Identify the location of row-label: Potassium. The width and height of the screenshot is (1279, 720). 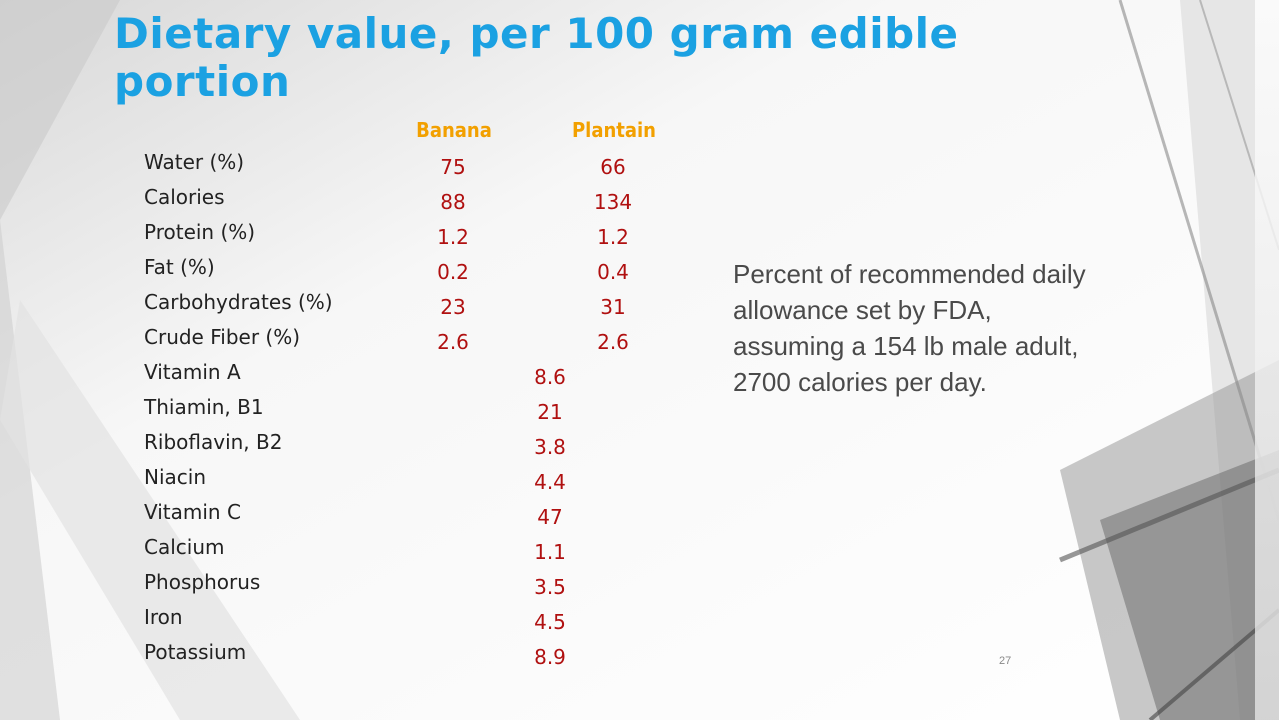
(195, 652).